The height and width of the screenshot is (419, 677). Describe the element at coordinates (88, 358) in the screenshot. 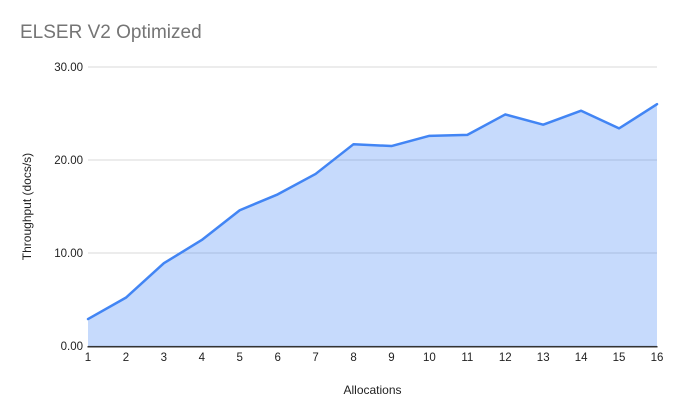

I see `x-tick-label: 1` at that location.